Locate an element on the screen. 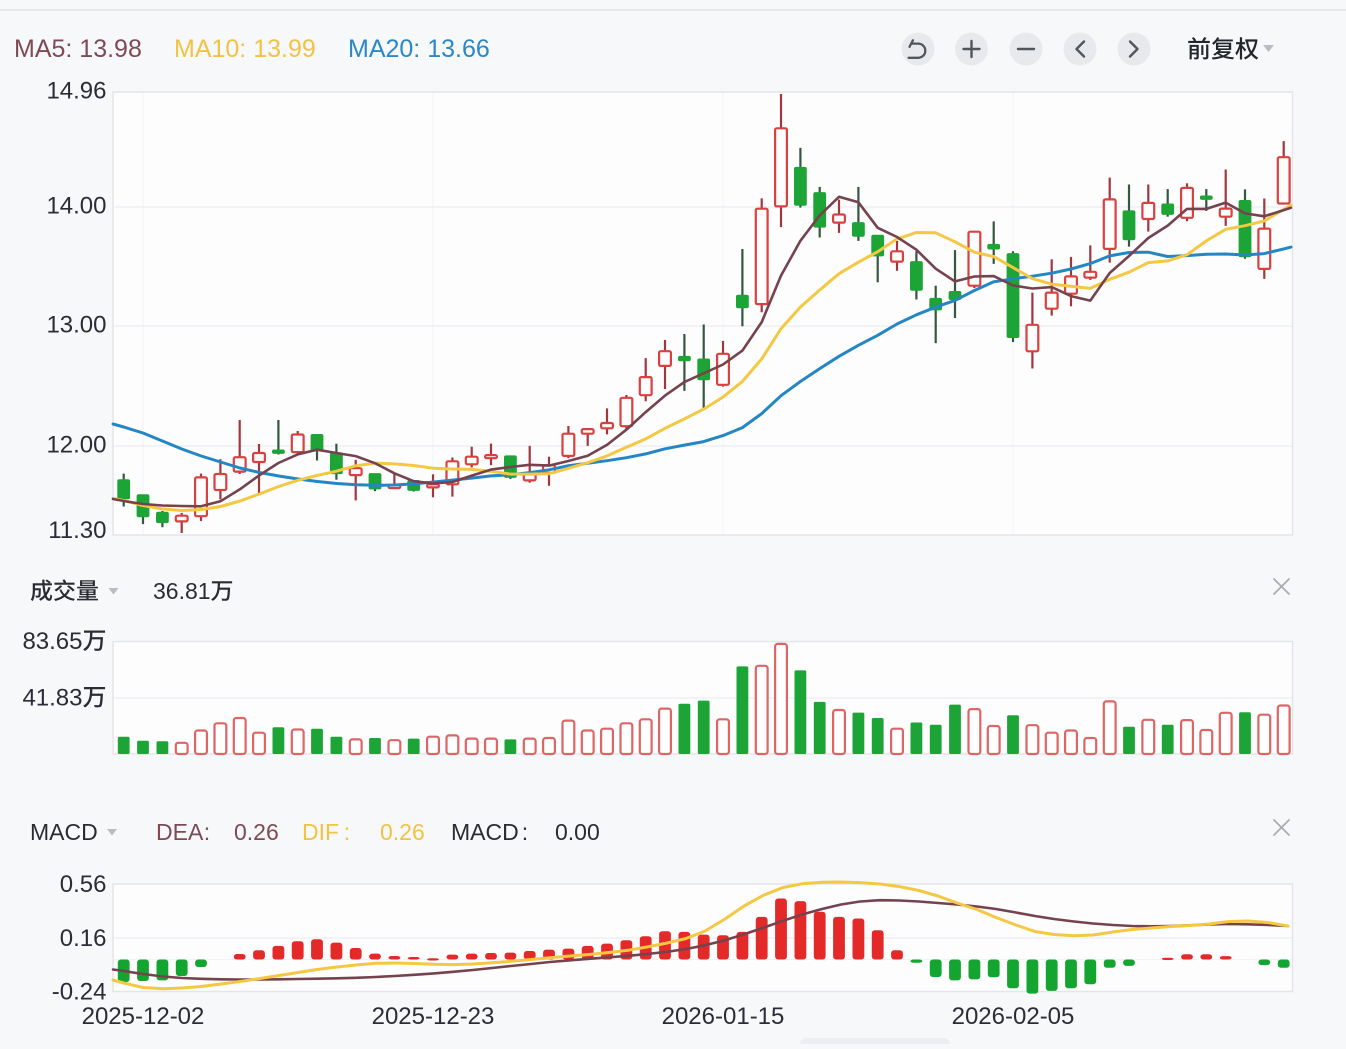 This screenshot has width=1346, height=1049. svg-text: 2026-02-05 is located at coordinates (1013, 1016).